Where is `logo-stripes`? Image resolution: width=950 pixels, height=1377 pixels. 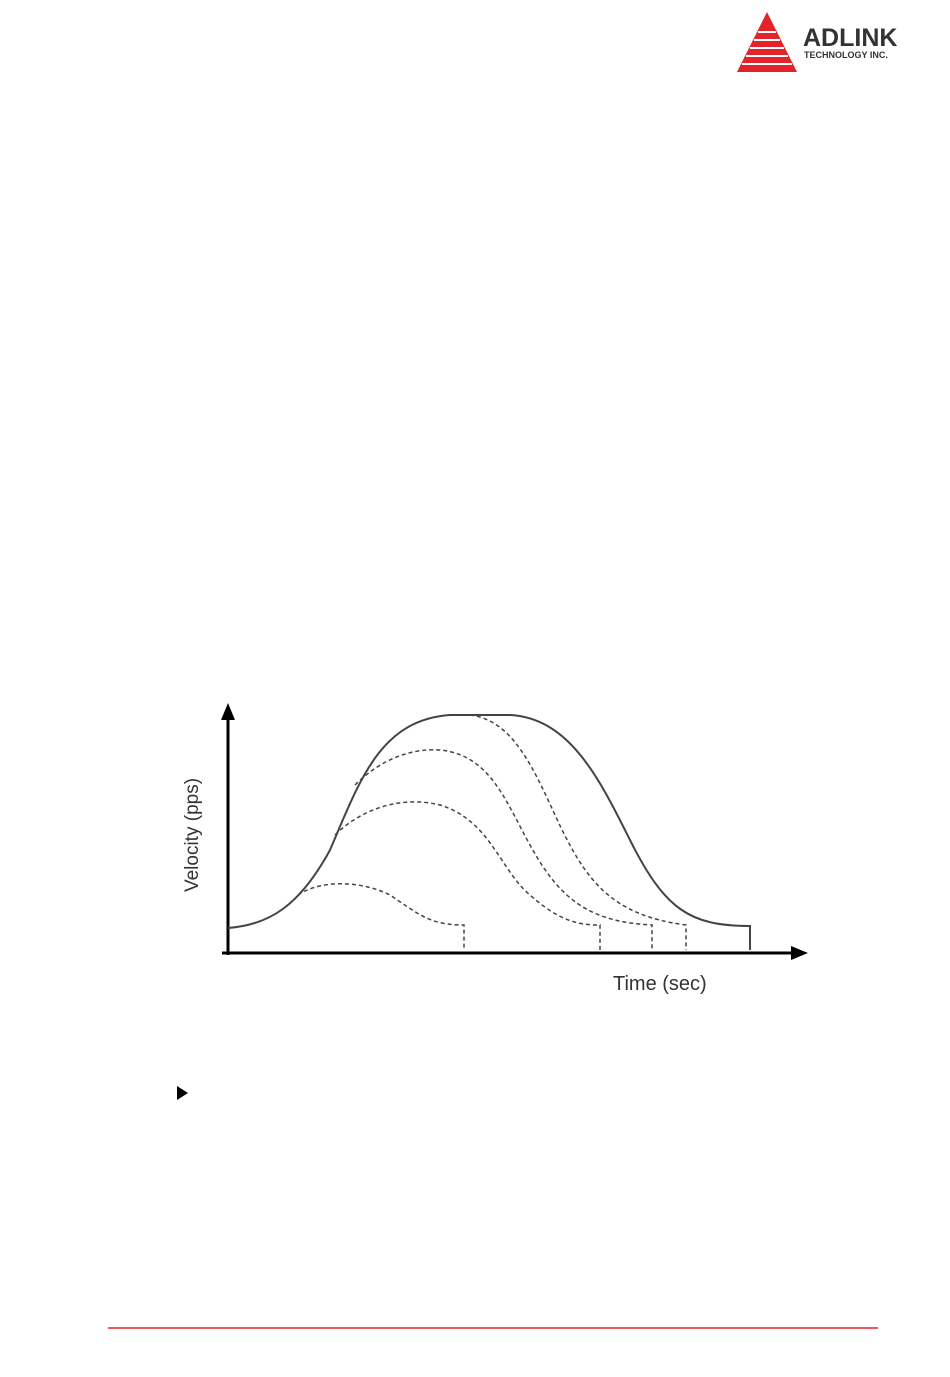 logo-stripes is located at coordinates (767, 48).